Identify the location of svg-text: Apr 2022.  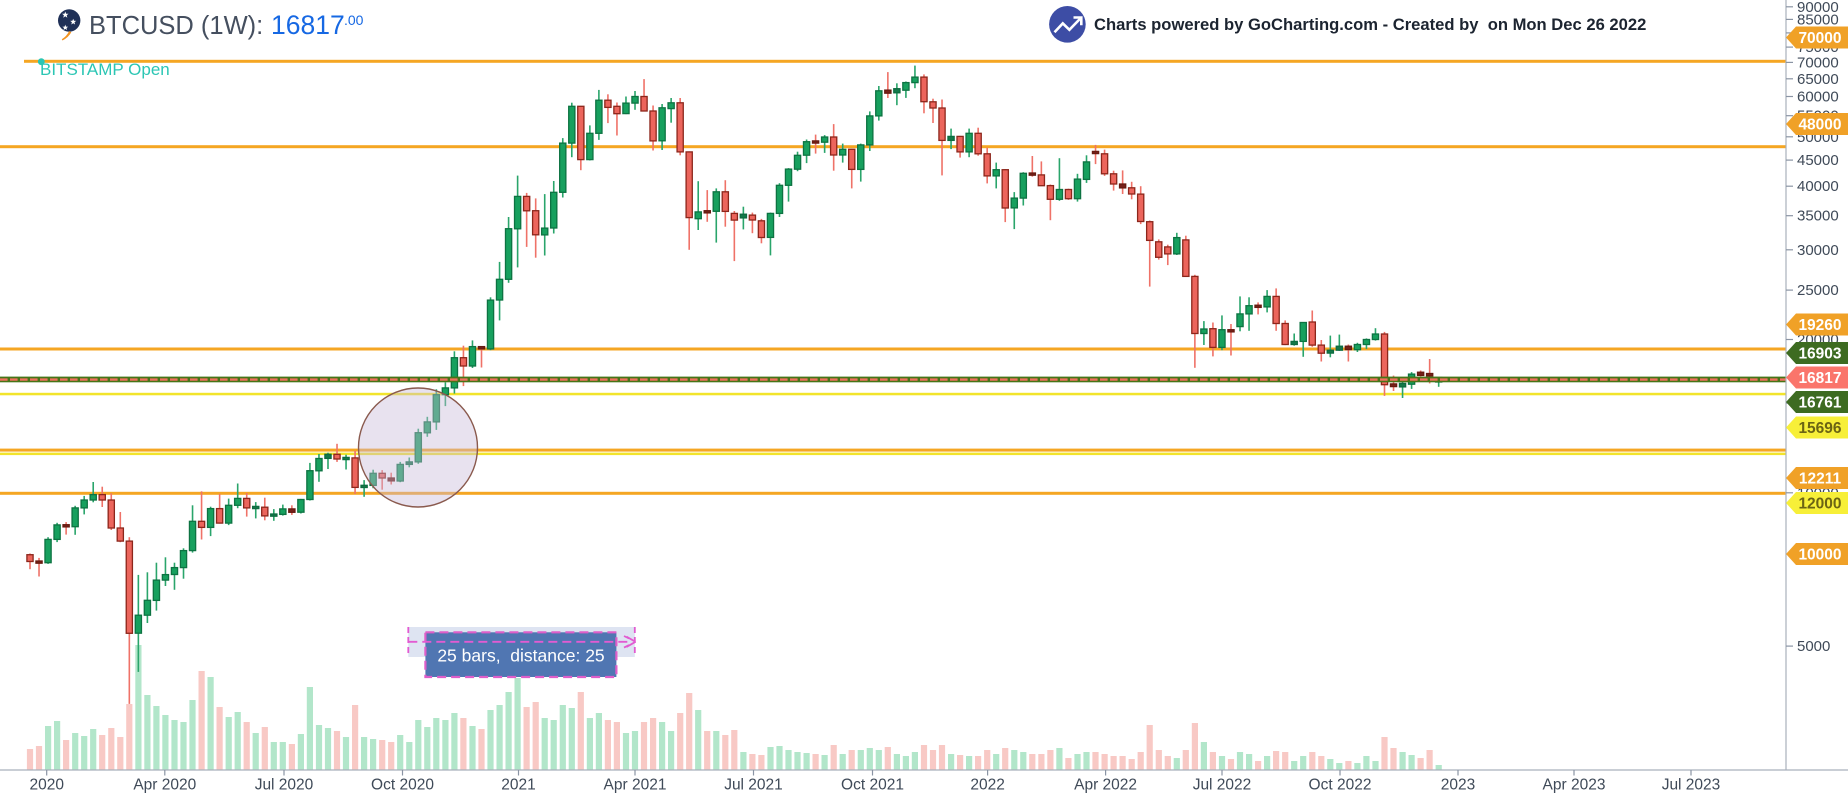
(1105, 785).